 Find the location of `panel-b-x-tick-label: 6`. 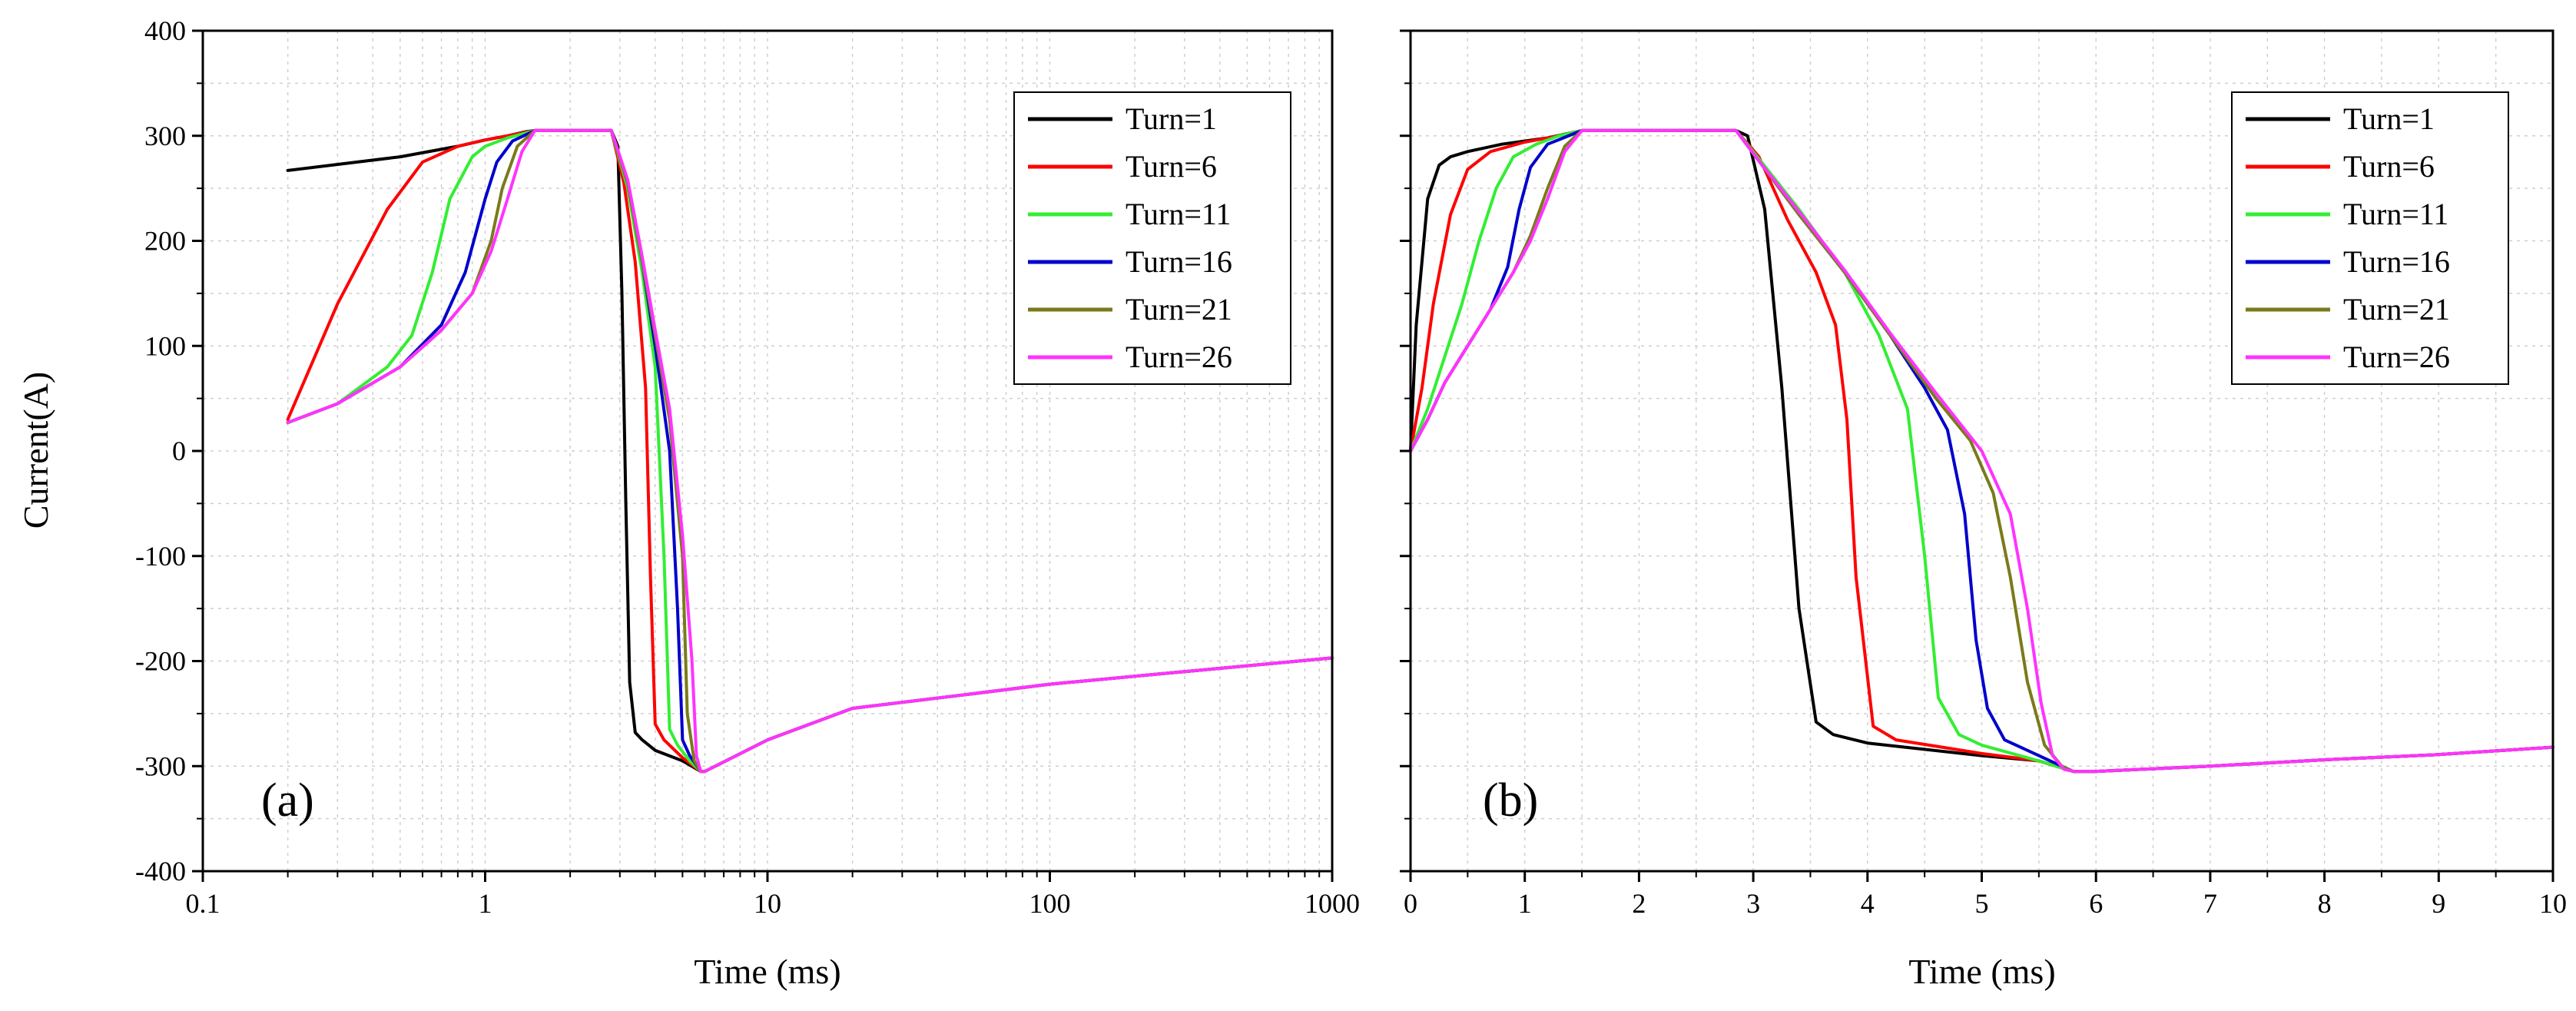

panel-b-x-tick-label: 6 is located at coordinates (2096, 903).